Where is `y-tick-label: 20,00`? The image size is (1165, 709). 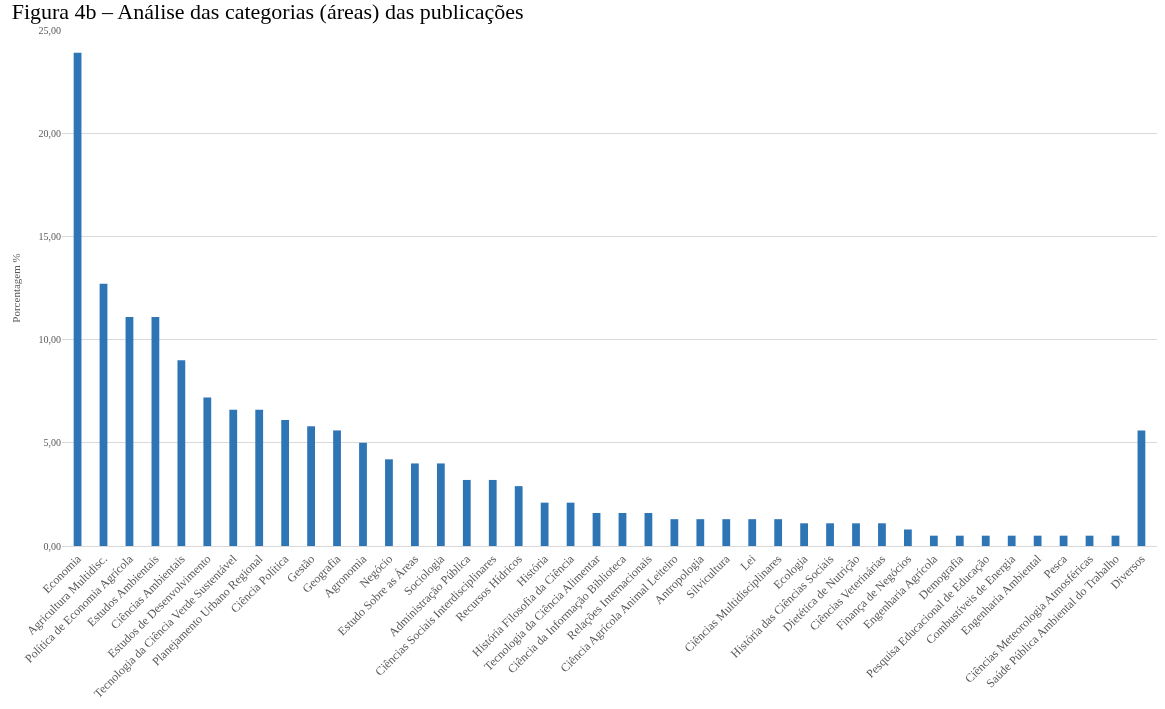 y-tick-label: 20,00 is located at coordinates (49, 133).